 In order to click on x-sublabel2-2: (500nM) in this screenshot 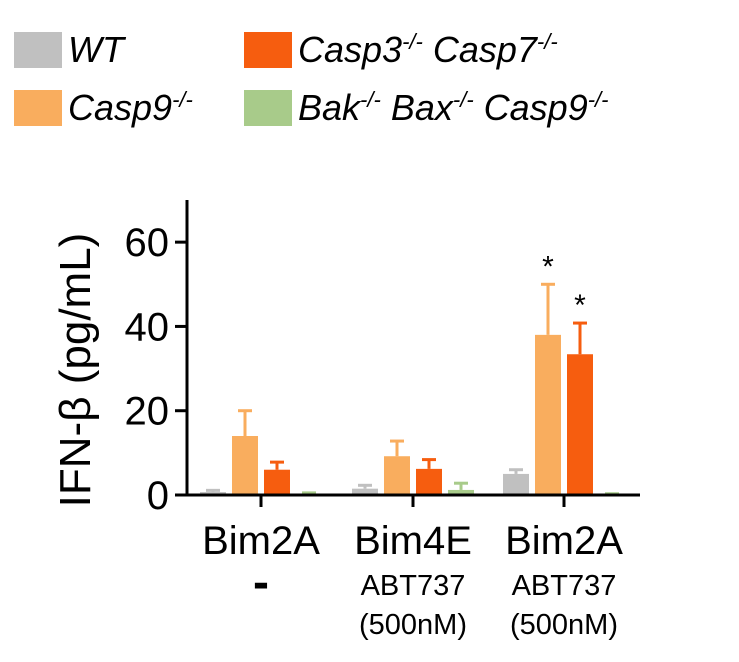, I will do `click(564, 625)`.